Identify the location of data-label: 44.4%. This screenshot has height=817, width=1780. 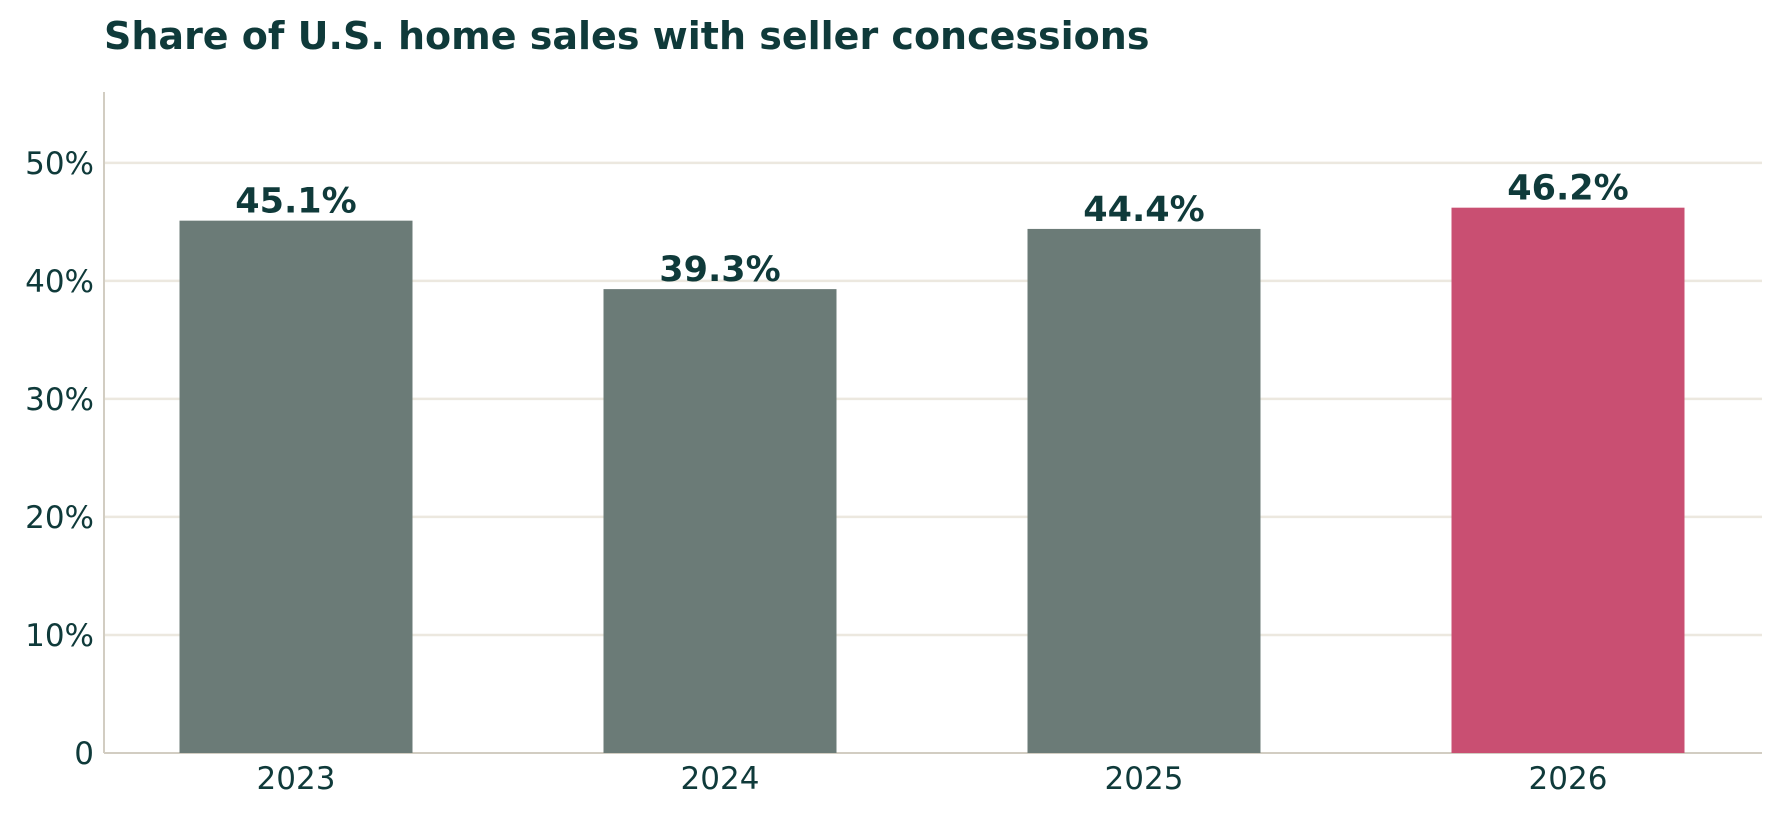
(1143, 210).